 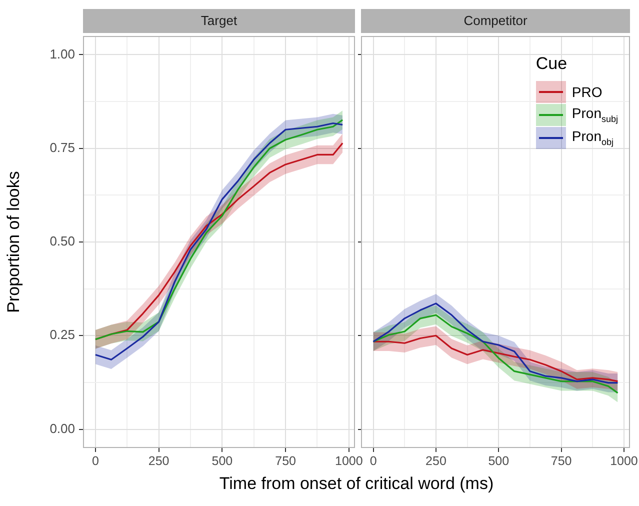 What do you see at coordinates (62, 54) in the screenshot?
I see `y-tick-label: 1.00` at bounding box center [62, 54].